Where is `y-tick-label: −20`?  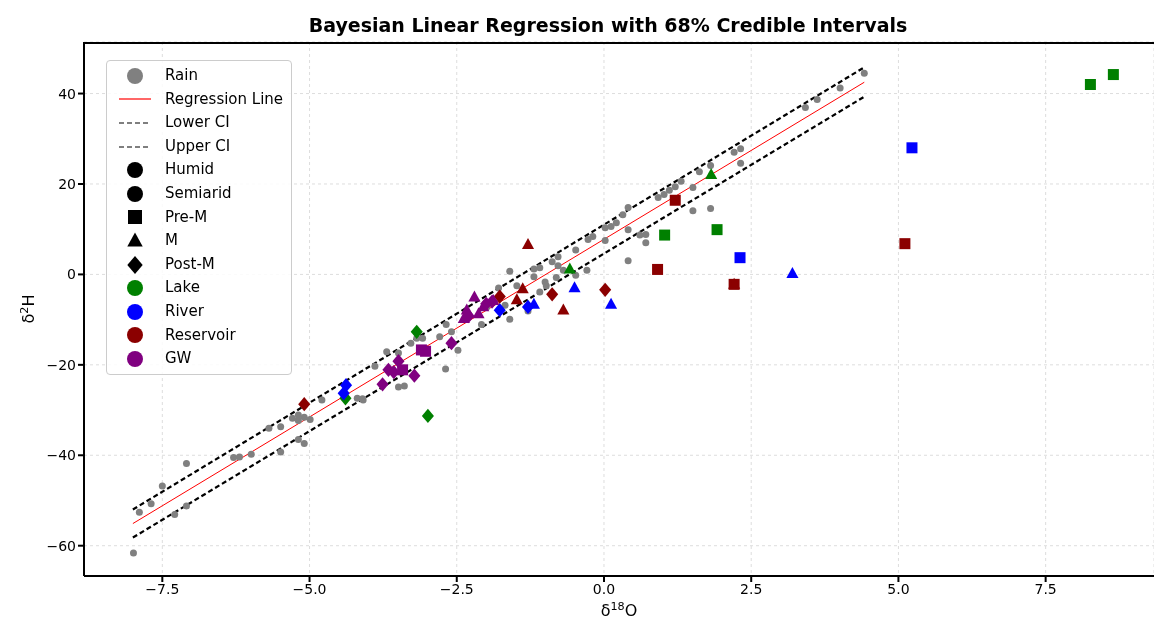
y-tick-label: −20 is located at coordinates (61, 364).